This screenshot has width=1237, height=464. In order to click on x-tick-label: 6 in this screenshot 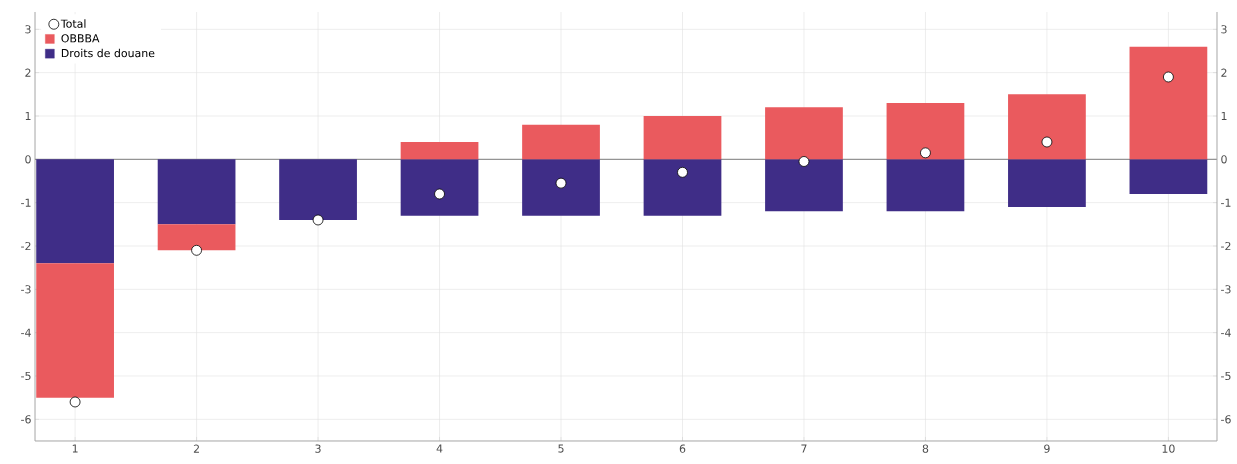, I will do `click(682, 448)`.